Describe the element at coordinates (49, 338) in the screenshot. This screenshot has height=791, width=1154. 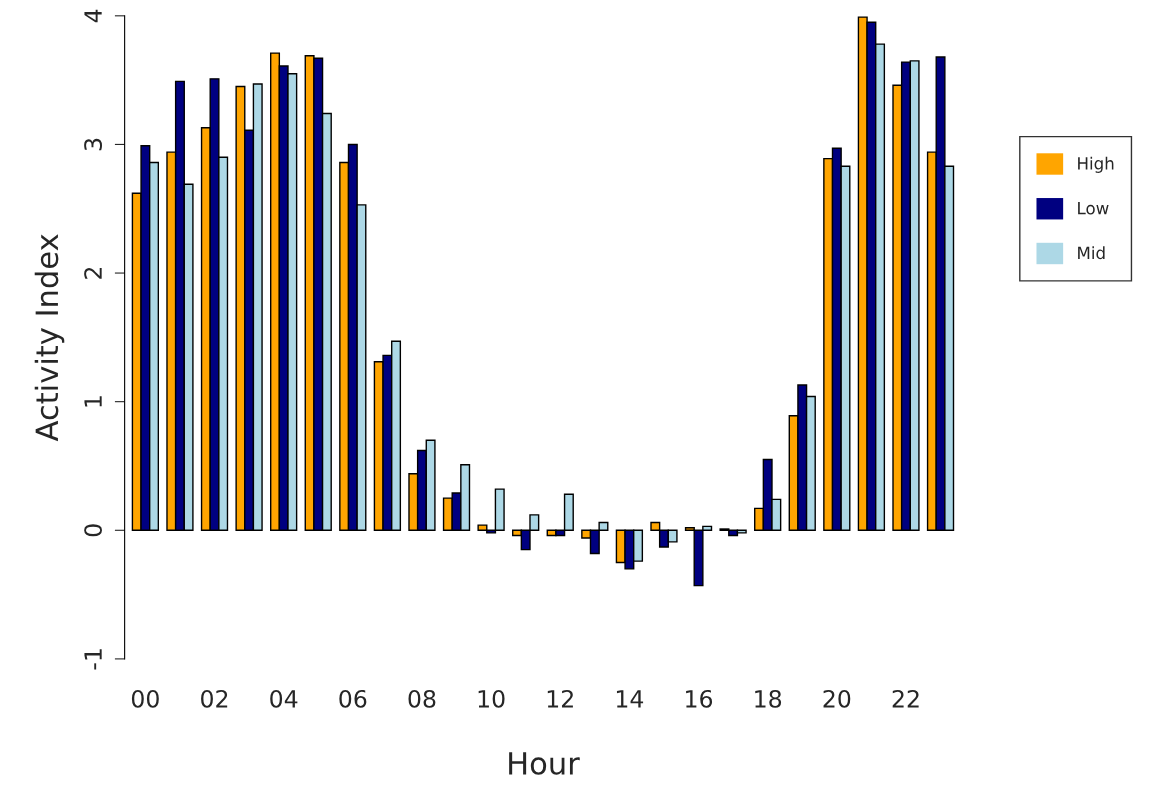
I see `y-axis-title: Activity Index` at that location.